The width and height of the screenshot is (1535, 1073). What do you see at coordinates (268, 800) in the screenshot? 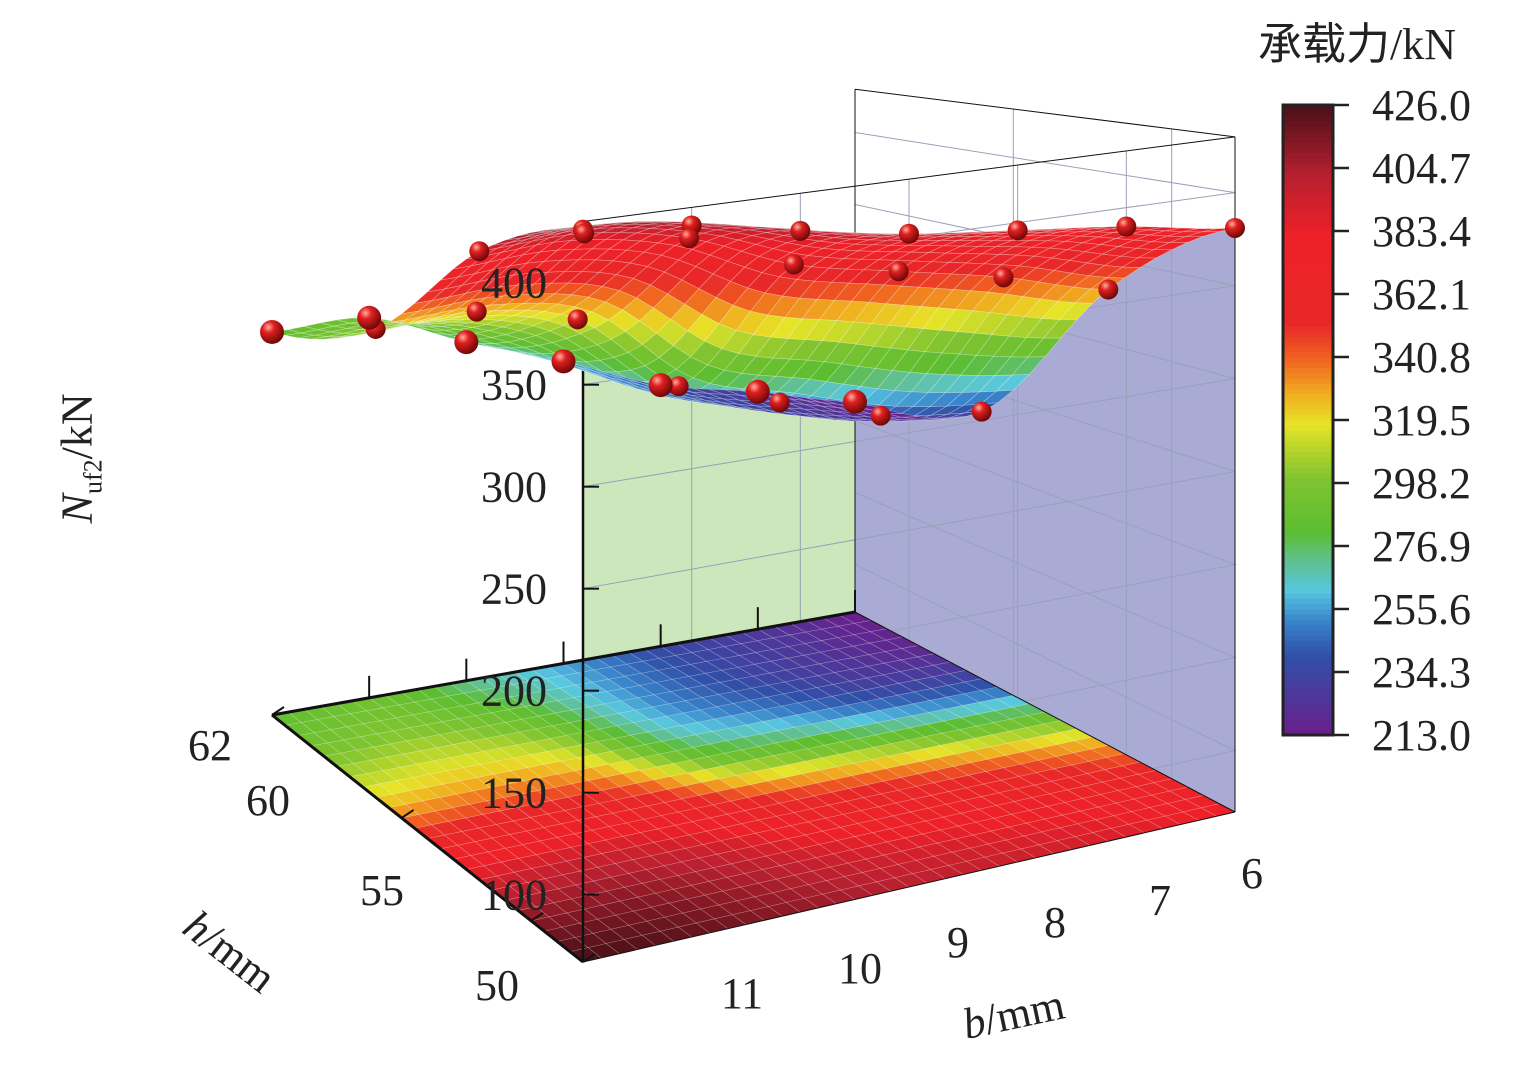
I see `h-tick-label: 60` at bounding box center [268, 800].